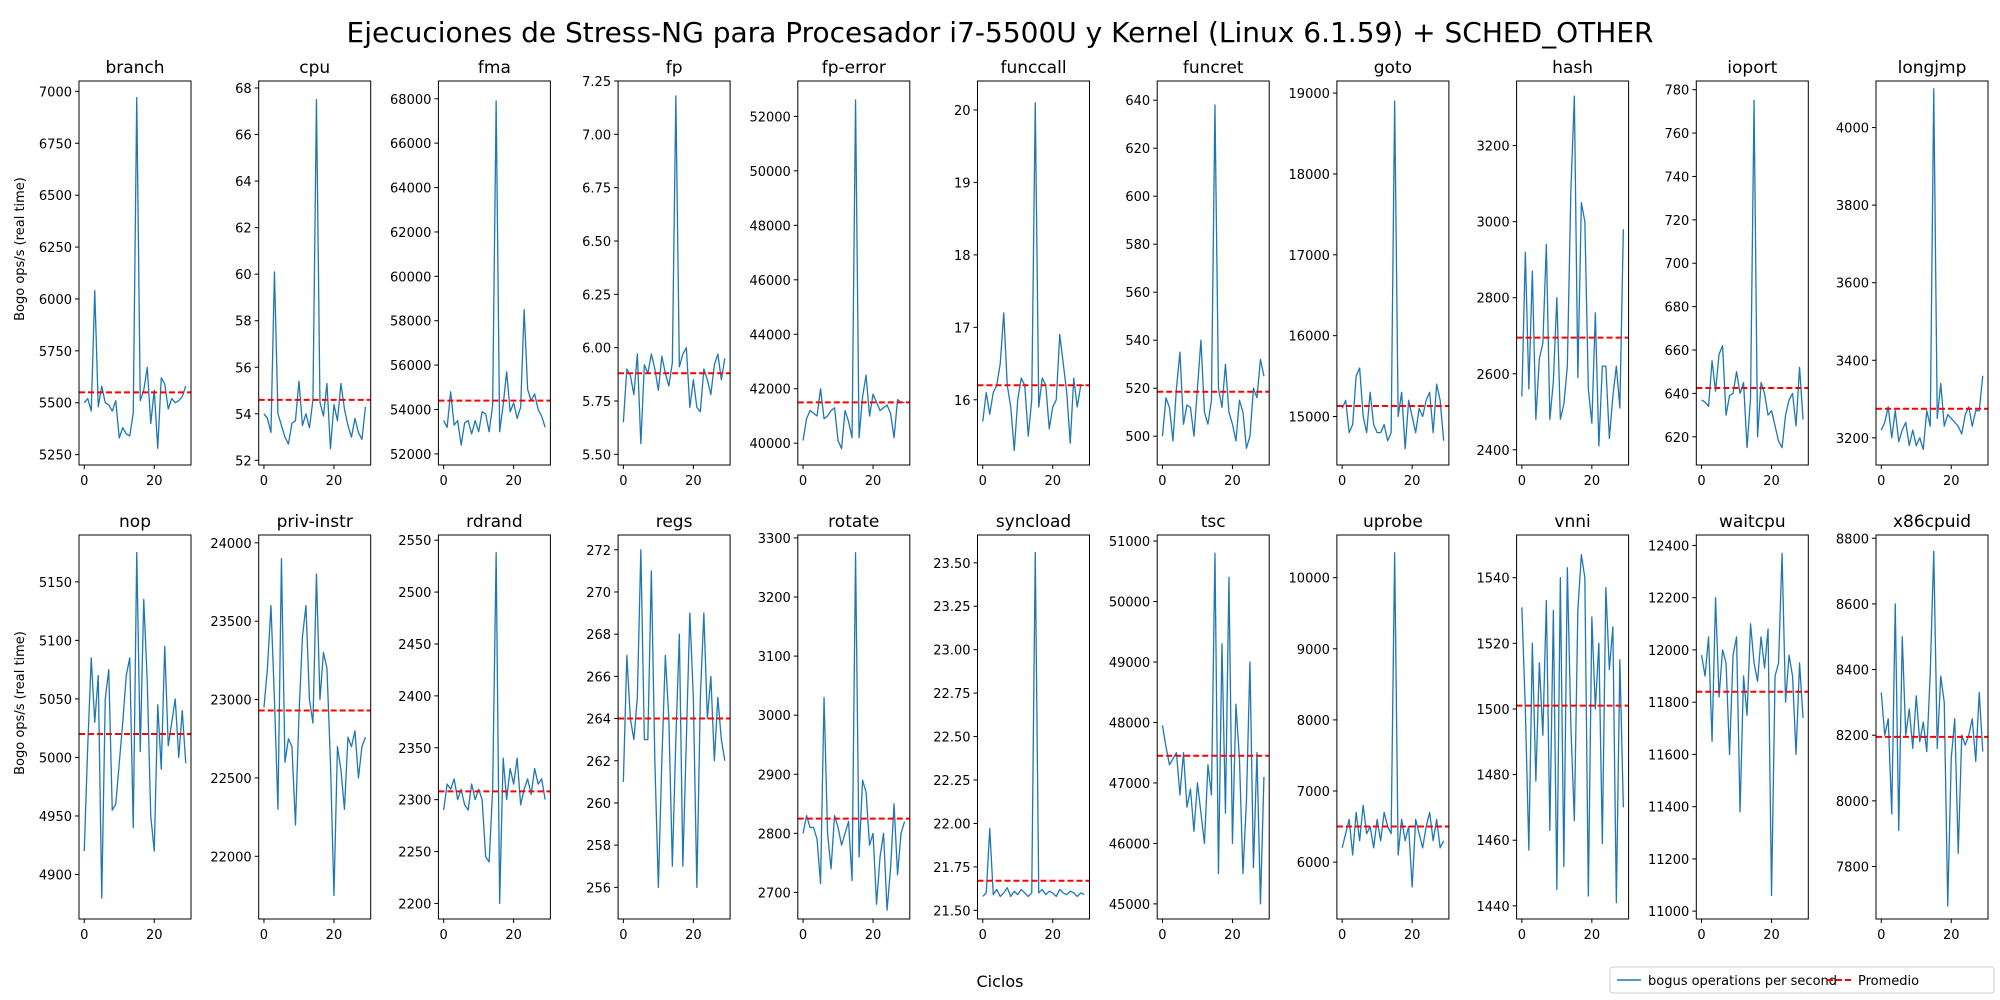 Image resolution: width=2000 pixels, height=1000 pixels. What do you see at coordinates (769, 172) in the screenshot?
I see `y-tick-label: 50000` at bounding box center [769, 172].